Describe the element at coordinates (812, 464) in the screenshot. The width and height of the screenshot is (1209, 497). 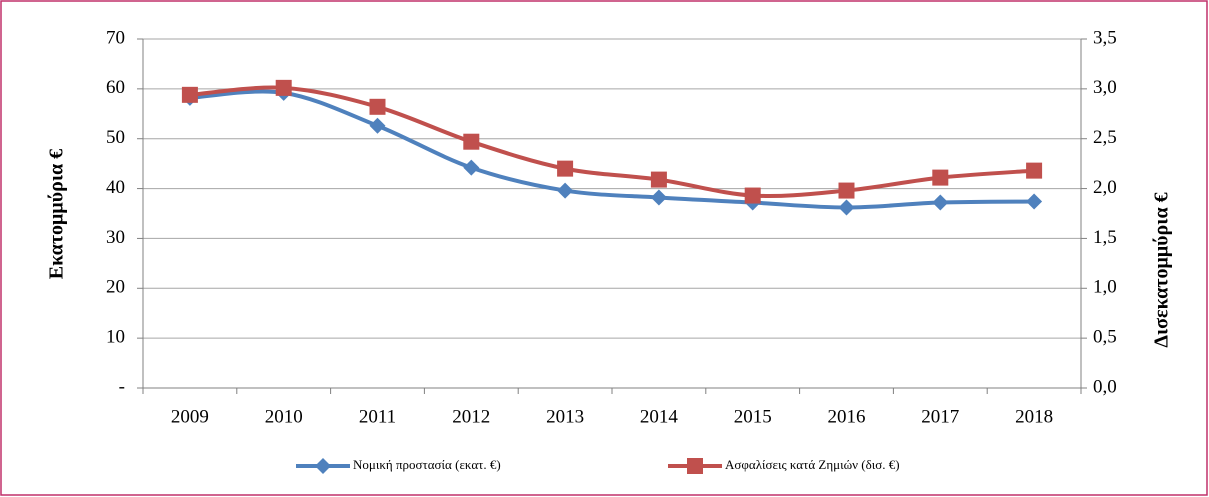
I see `legend-label: Ασφαλίσεις κατά Ζημιών (δισ. €)` at that location.